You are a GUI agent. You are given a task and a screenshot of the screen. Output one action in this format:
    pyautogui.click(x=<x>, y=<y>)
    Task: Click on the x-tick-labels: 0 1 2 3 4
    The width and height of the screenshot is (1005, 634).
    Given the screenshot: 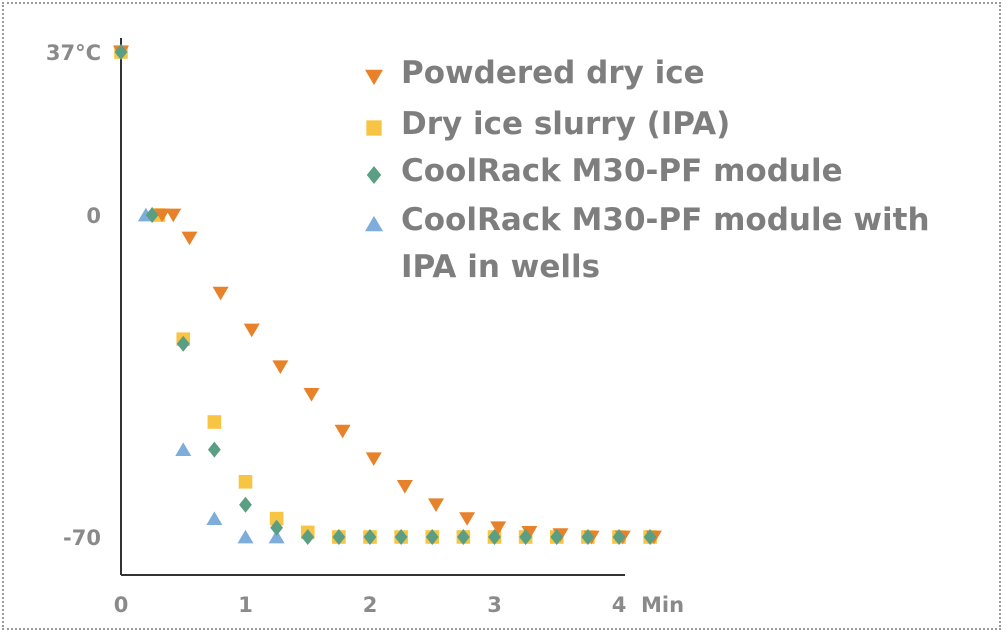 What is the action you would take?
    pyautogui.click(x=370, y=605)
    